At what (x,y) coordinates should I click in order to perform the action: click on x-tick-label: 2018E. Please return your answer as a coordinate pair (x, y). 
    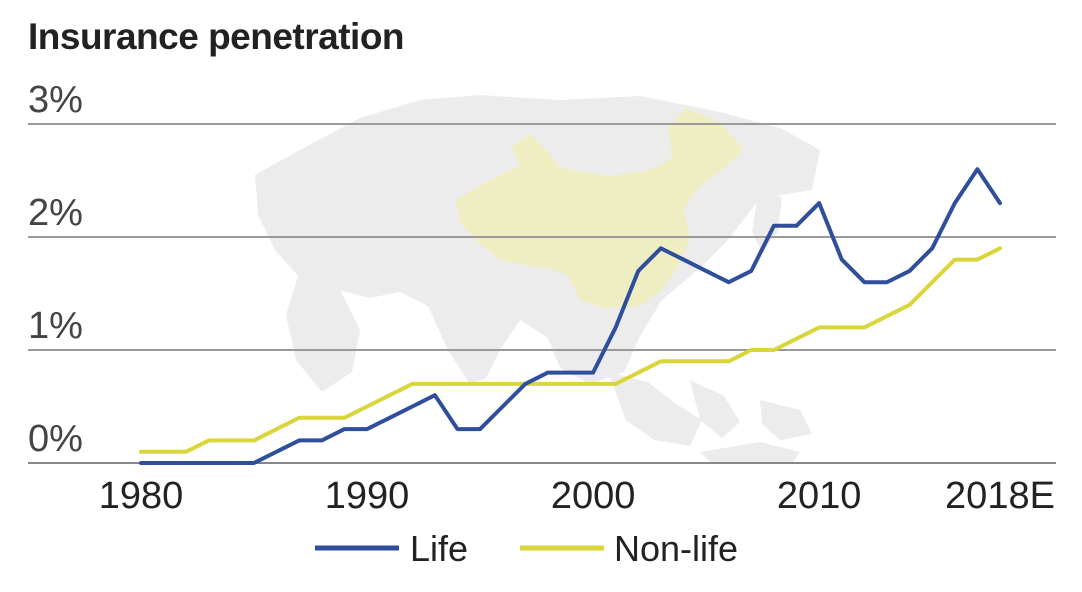
    Looking at the image, I should click on (1000, 496).